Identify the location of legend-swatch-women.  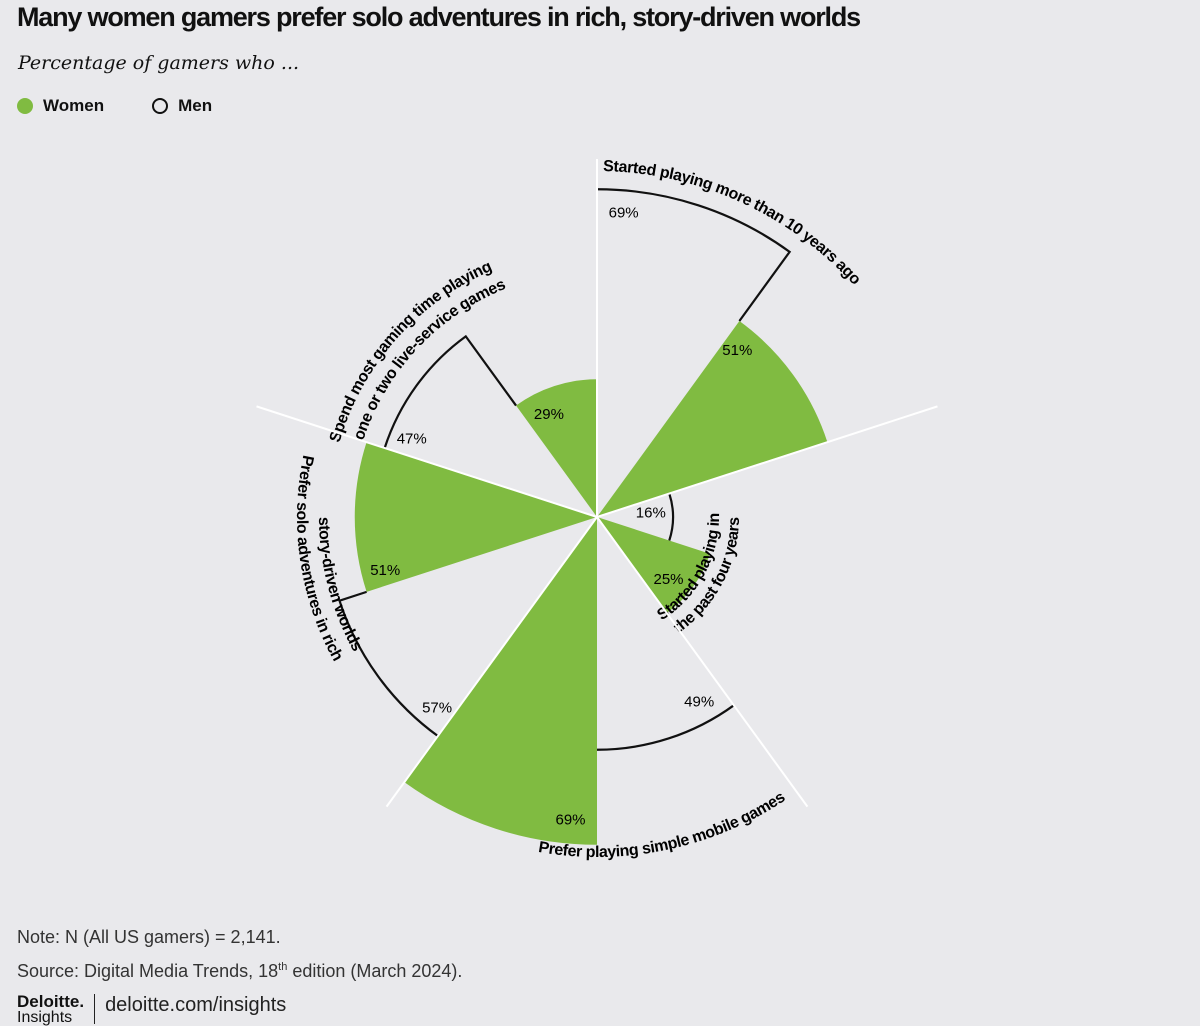
(25, 106).